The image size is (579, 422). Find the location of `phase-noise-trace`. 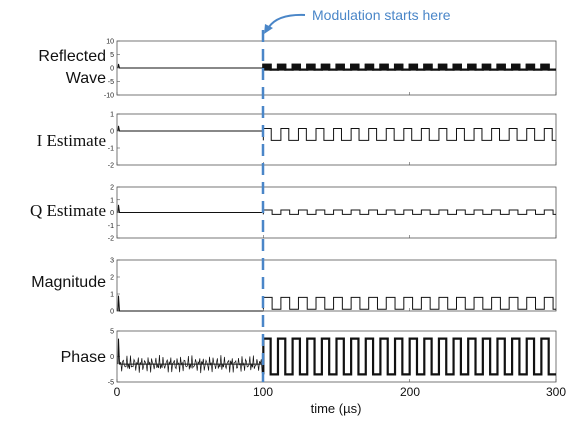

phase-noise-trace is located at coordinates (191, 364).